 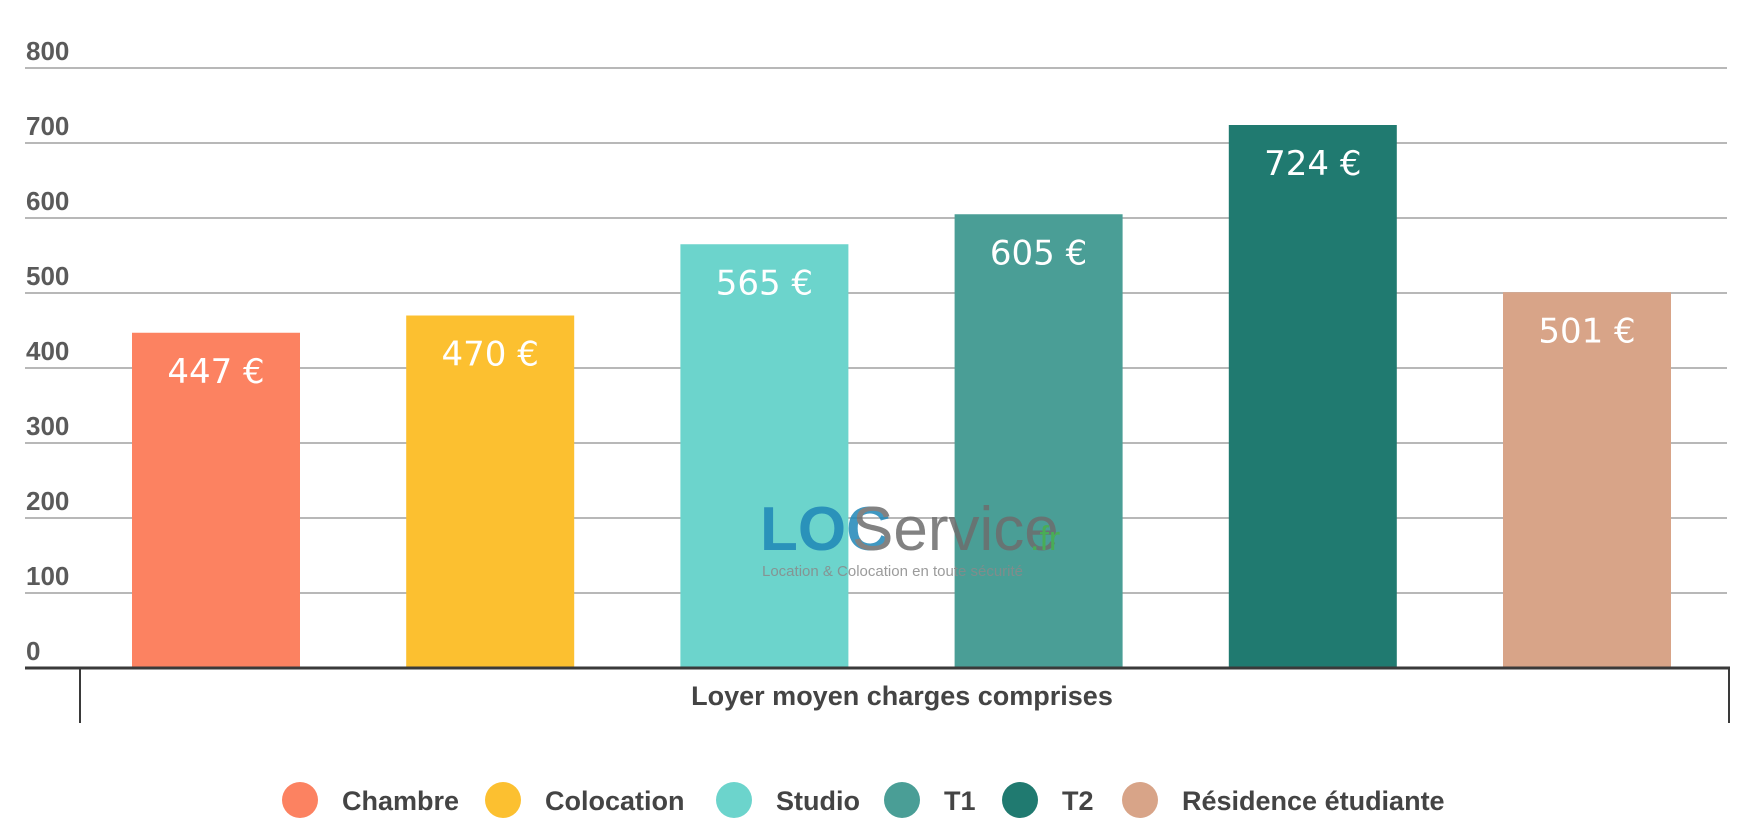 What do you see at coordinates (400, 801) in the screenshot?
I see `legend-label: Chambre` at bounding box center [400, 801].